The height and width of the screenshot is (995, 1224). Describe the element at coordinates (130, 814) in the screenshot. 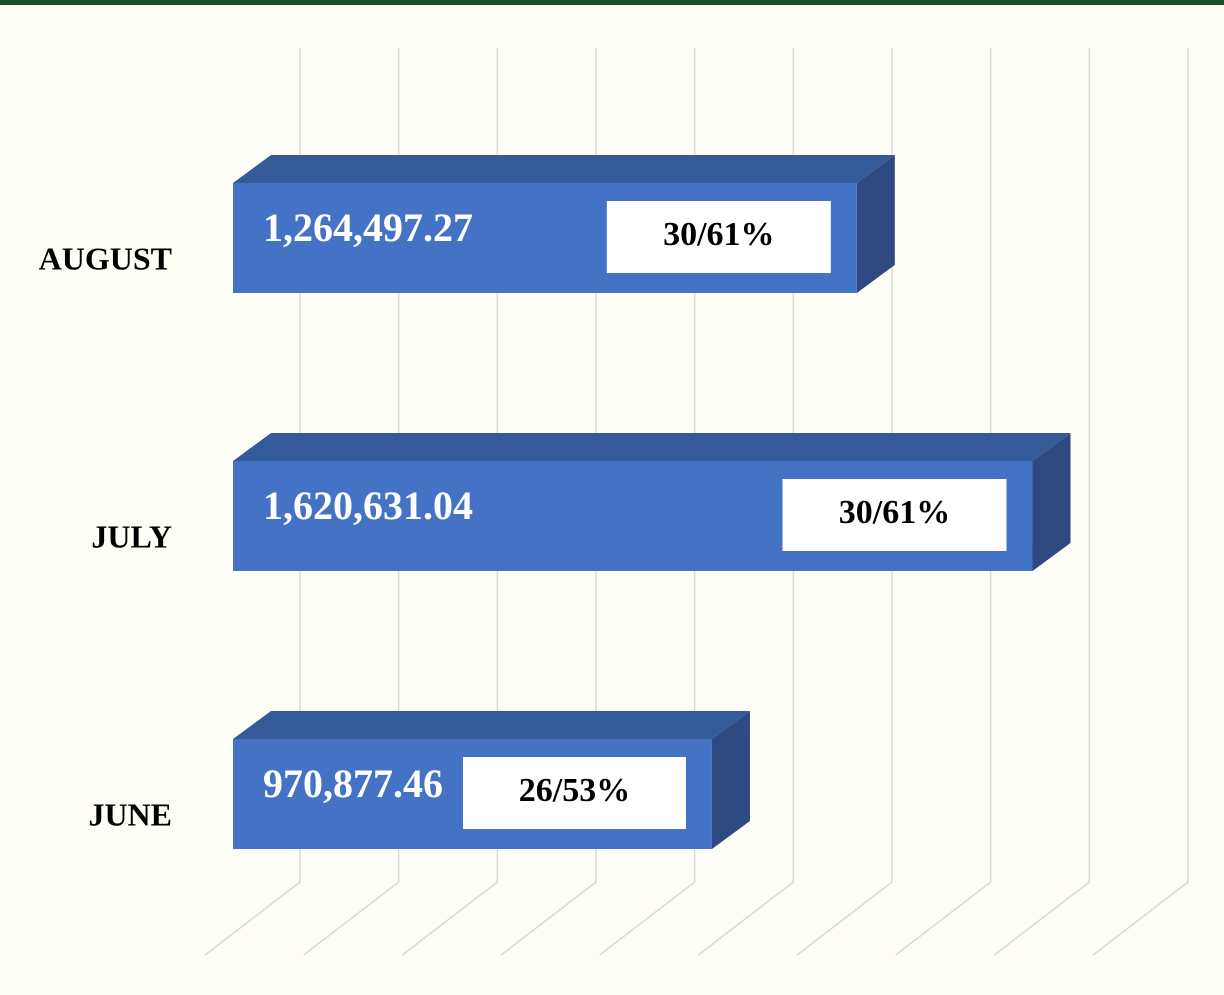

I see `category-label: JUNE` at that location.